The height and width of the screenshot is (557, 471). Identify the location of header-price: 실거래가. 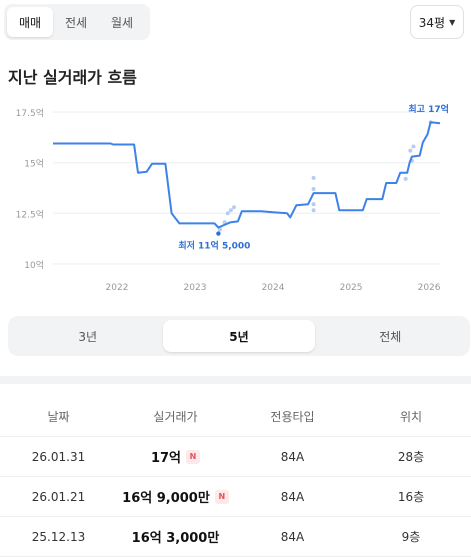
(175, 416).